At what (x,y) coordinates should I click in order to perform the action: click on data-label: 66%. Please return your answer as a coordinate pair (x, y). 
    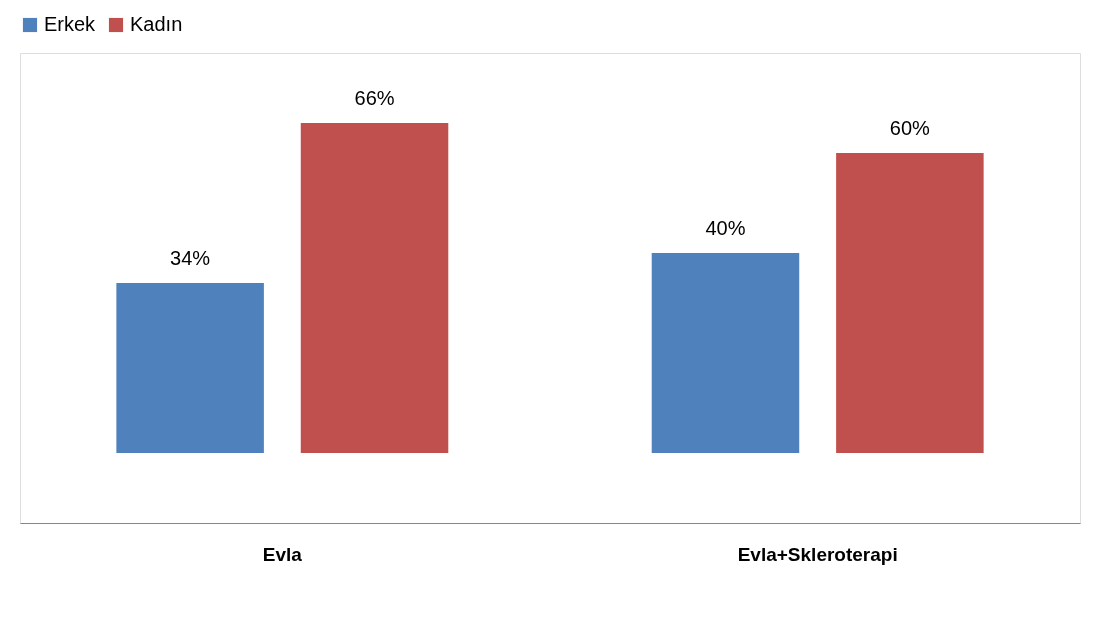
    Looking at the image, I should click on (374, 98).